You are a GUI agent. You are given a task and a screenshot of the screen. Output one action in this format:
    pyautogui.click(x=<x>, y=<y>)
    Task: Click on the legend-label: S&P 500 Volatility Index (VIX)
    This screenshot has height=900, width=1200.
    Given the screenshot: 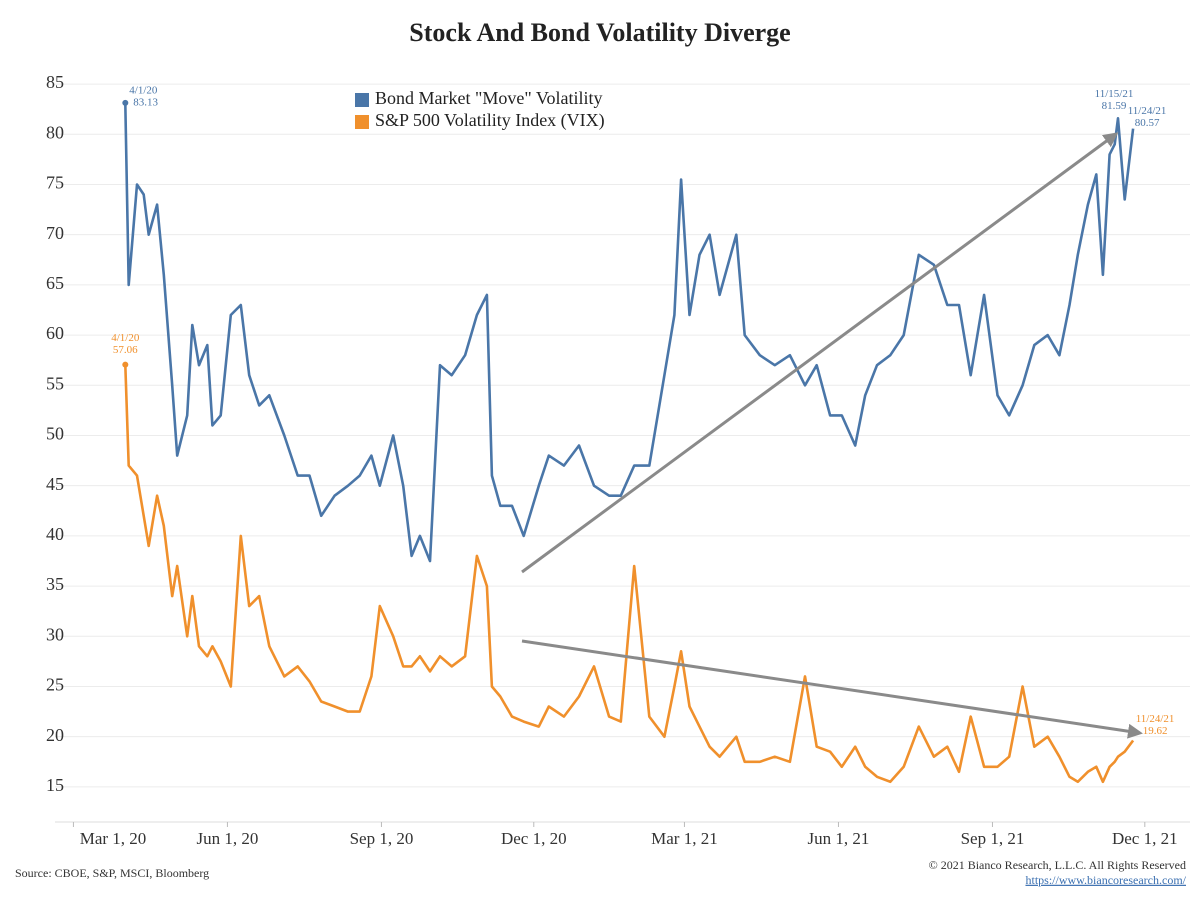 What is the action you would take?
    pyautogui.click(x=490, y=120)
    